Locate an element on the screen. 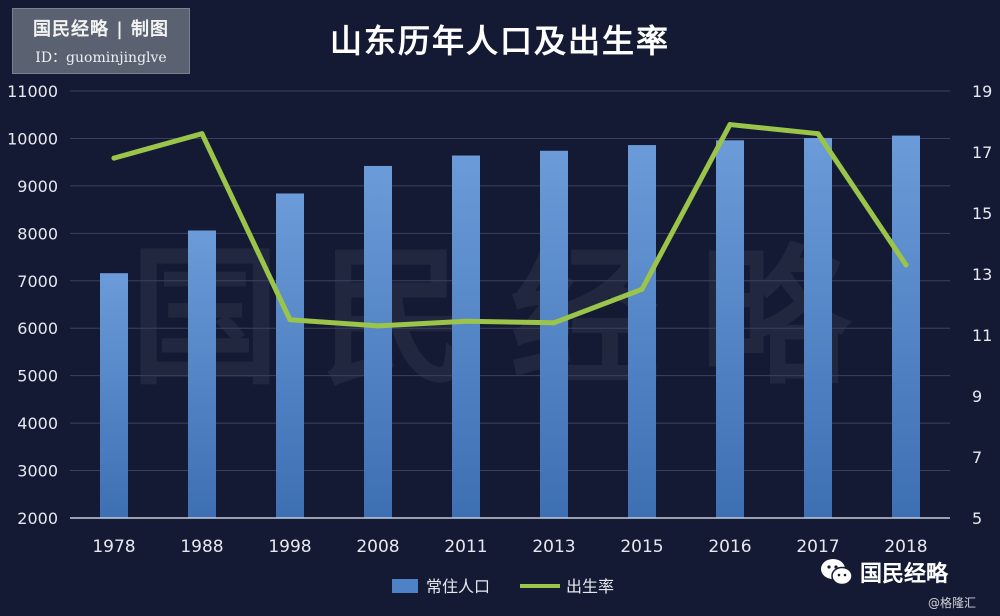 The height and width of the screenshot is (616, 1000). y-left-tick-label: 11000 is located at coordinates (32, 91).